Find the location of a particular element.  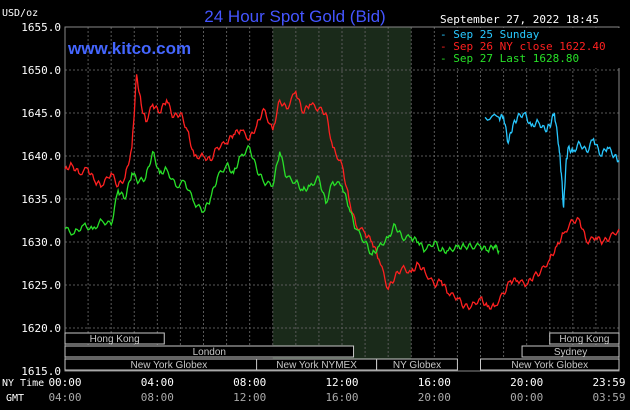

x-tick-label-gmt: 12:00 is located at coordinates (249, 397).